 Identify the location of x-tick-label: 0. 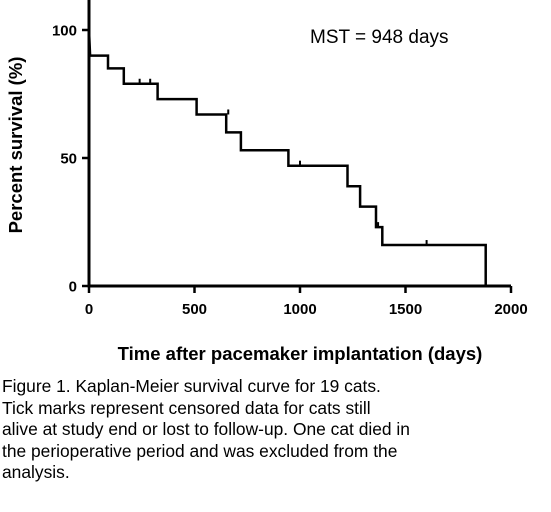
(89, 309).